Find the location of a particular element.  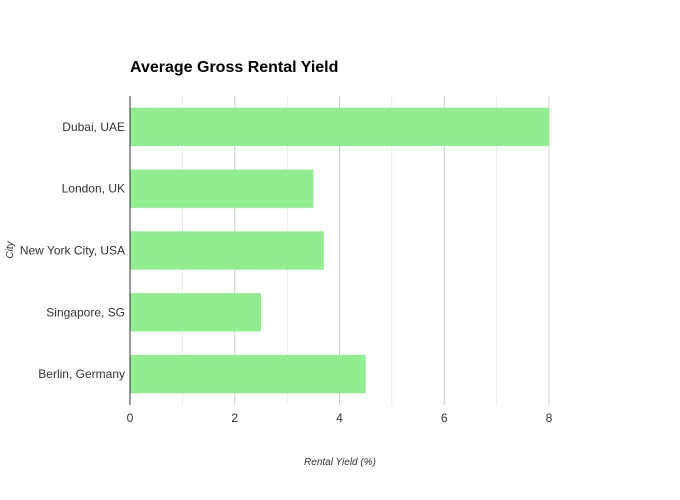

x-tick-label: 4 is located at coordinates (339, 418).